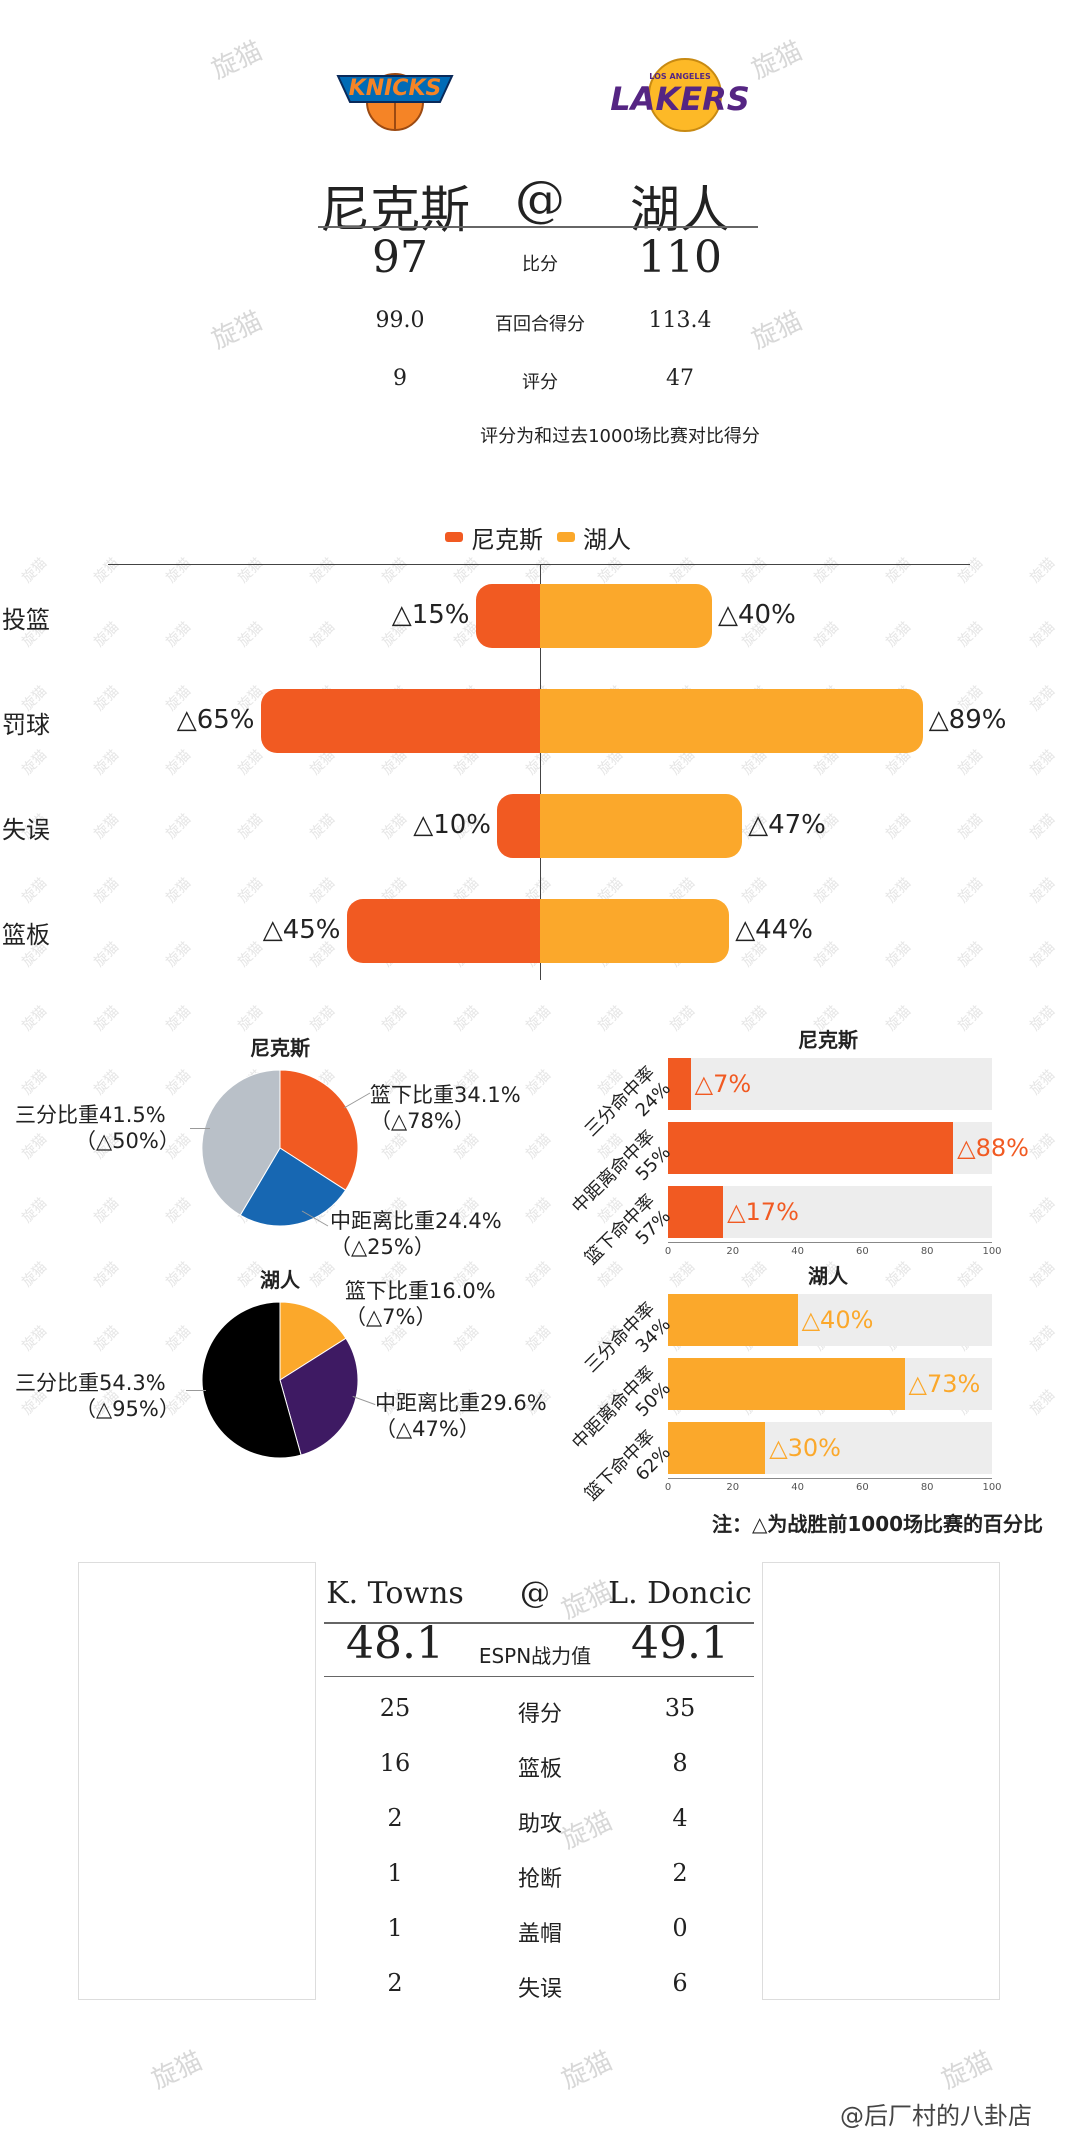 The image size is (1080, 2144). I want to click on comparison-center-axis, so click(540, 772).